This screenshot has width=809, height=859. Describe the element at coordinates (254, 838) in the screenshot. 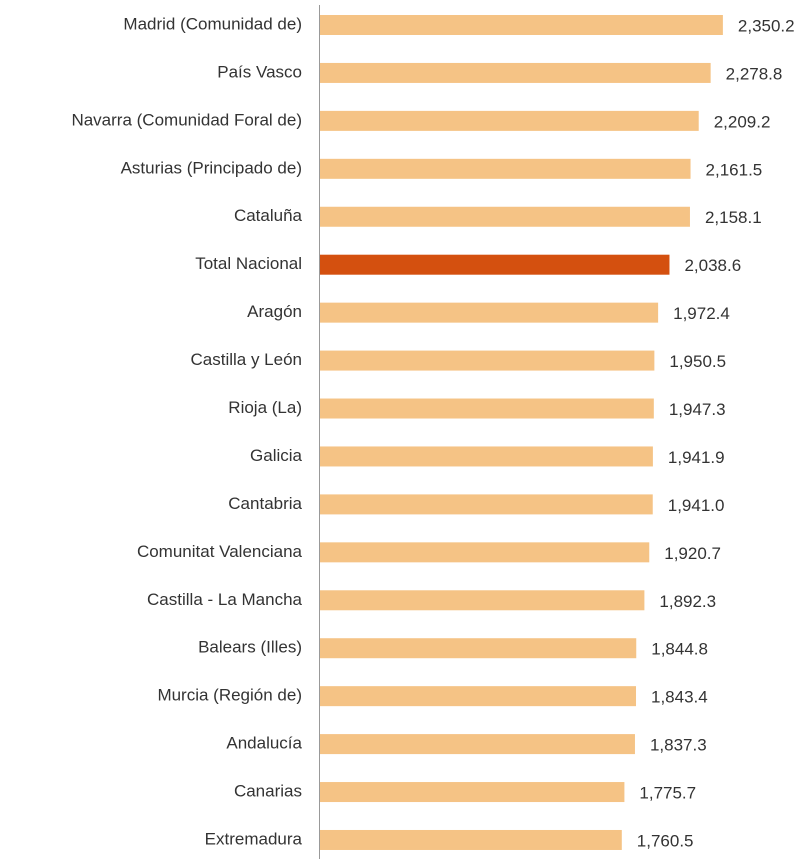

I see `category-label: Extremadura` at that location.